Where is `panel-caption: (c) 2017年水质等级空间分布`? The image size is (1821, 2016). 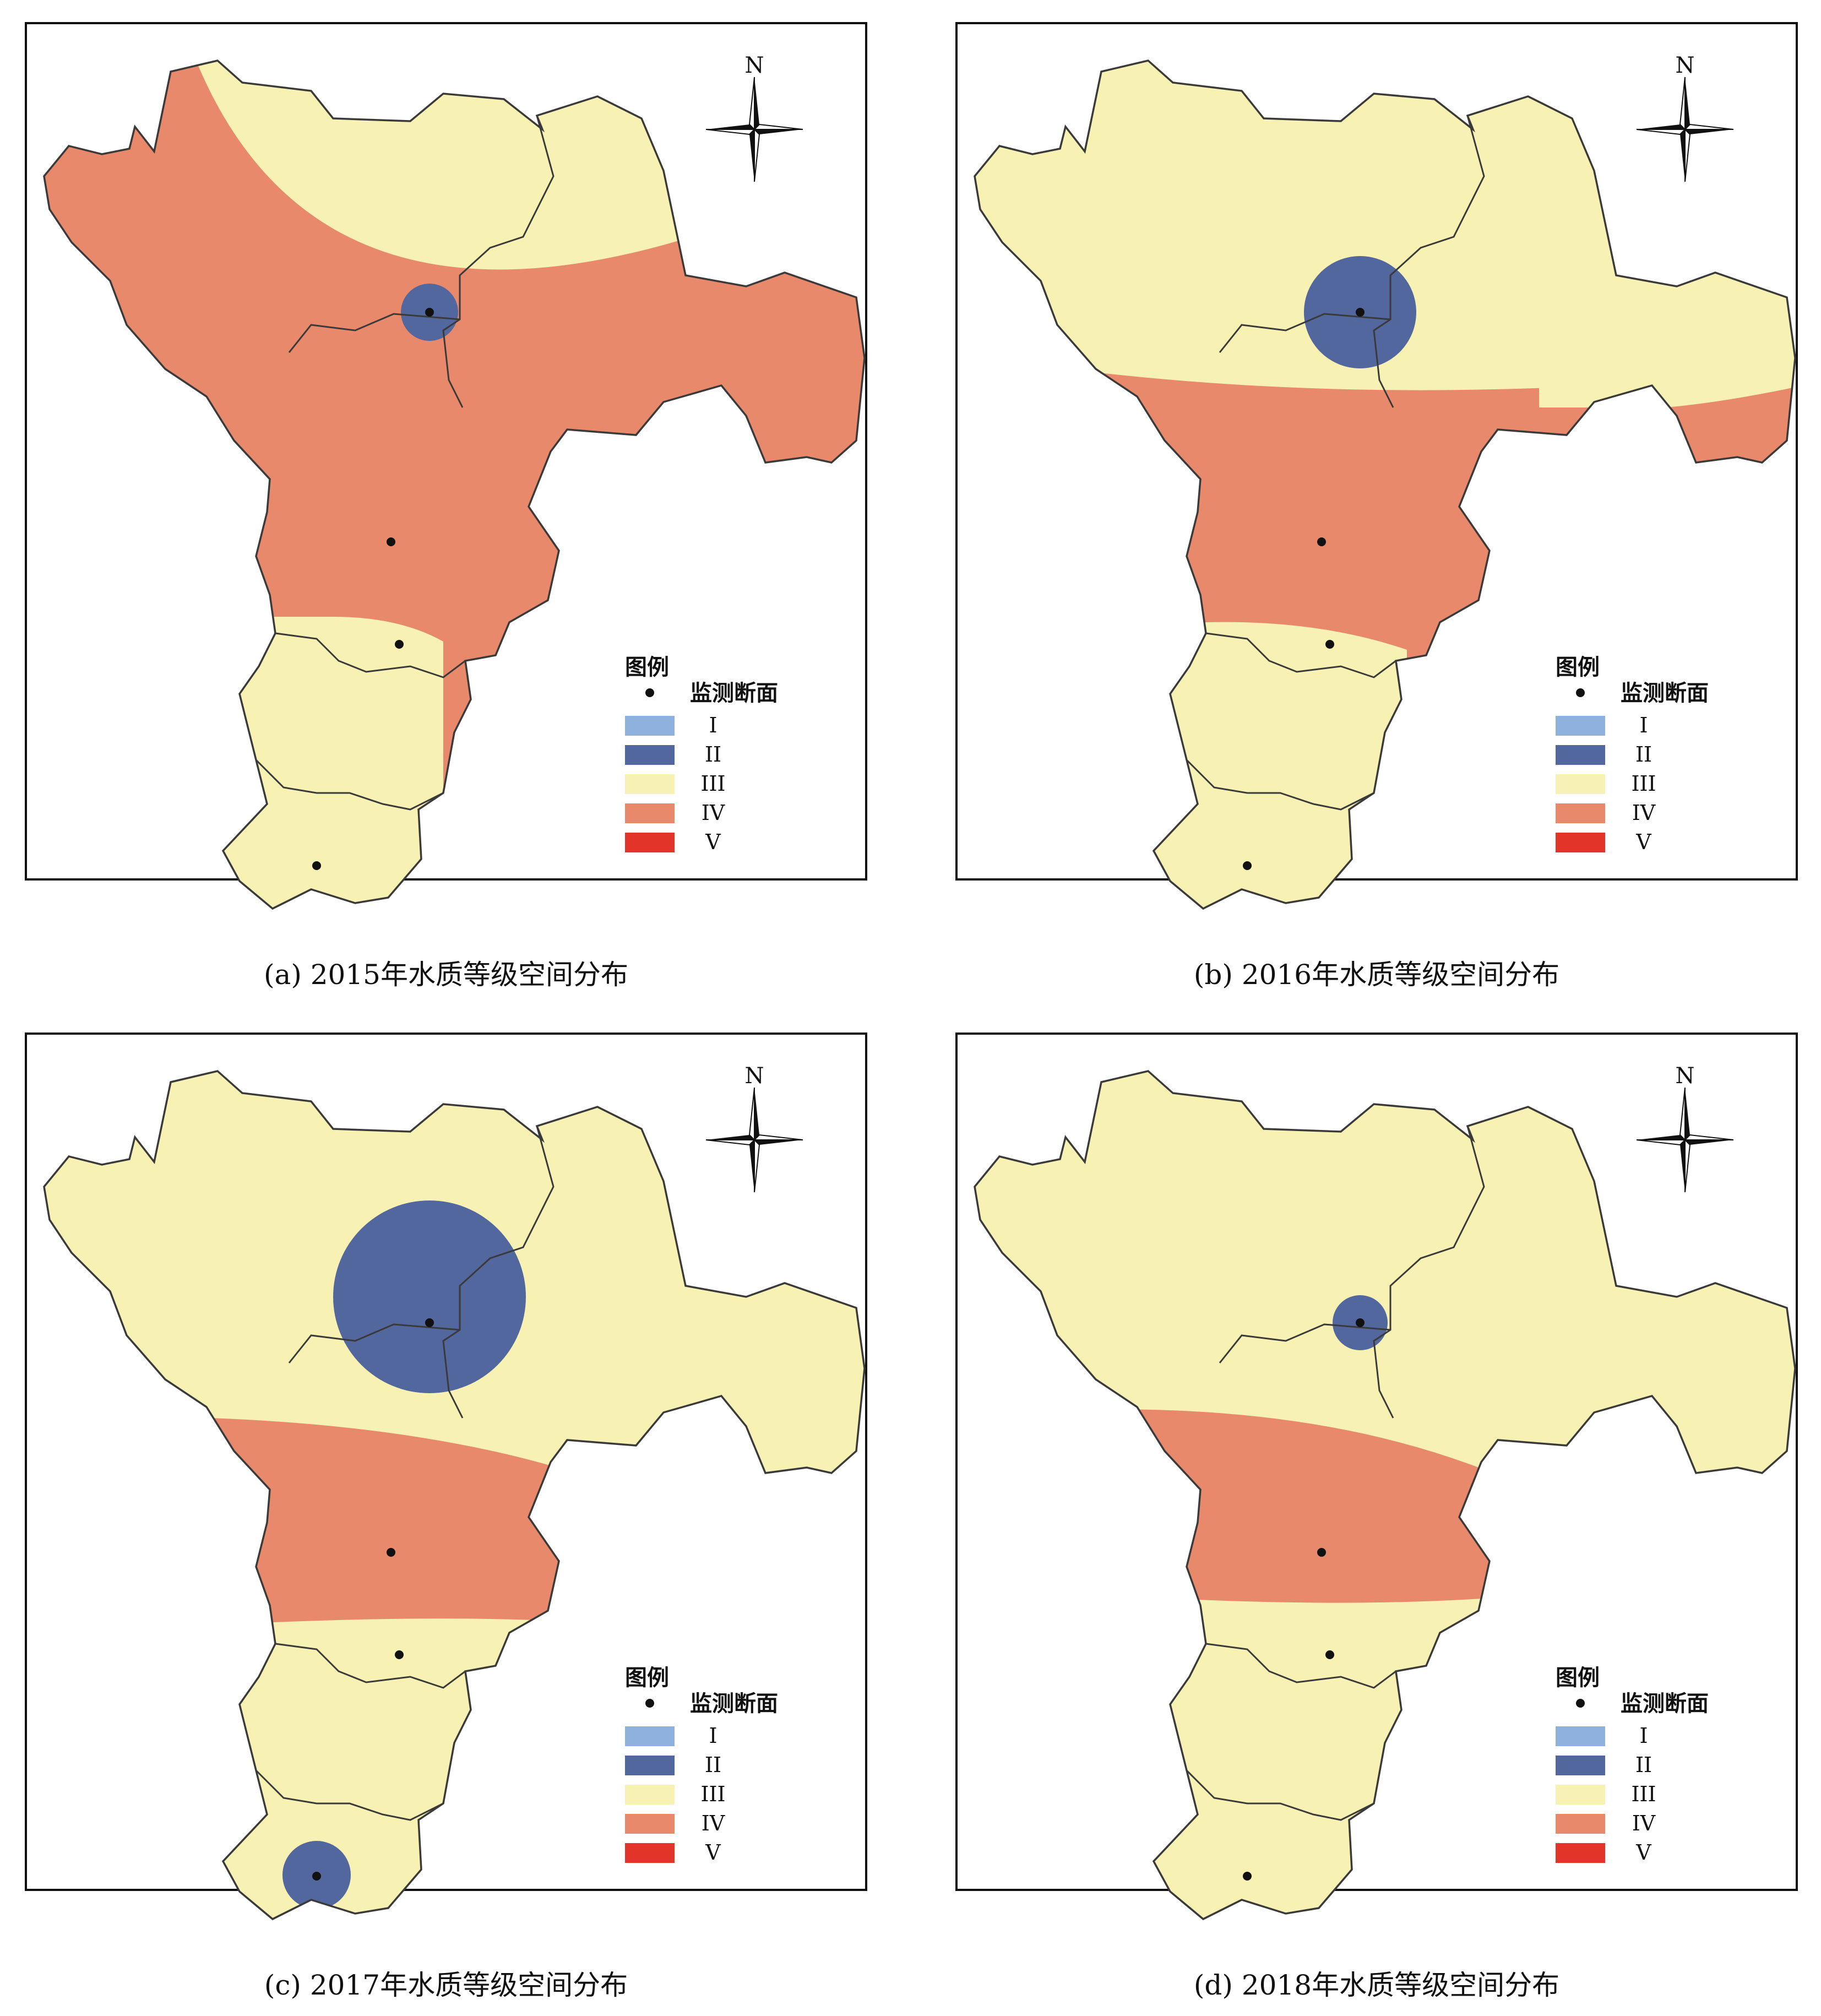 panel-caption: (c) 2017年水质等级空间分布 is located at coordinates (446, 1985).